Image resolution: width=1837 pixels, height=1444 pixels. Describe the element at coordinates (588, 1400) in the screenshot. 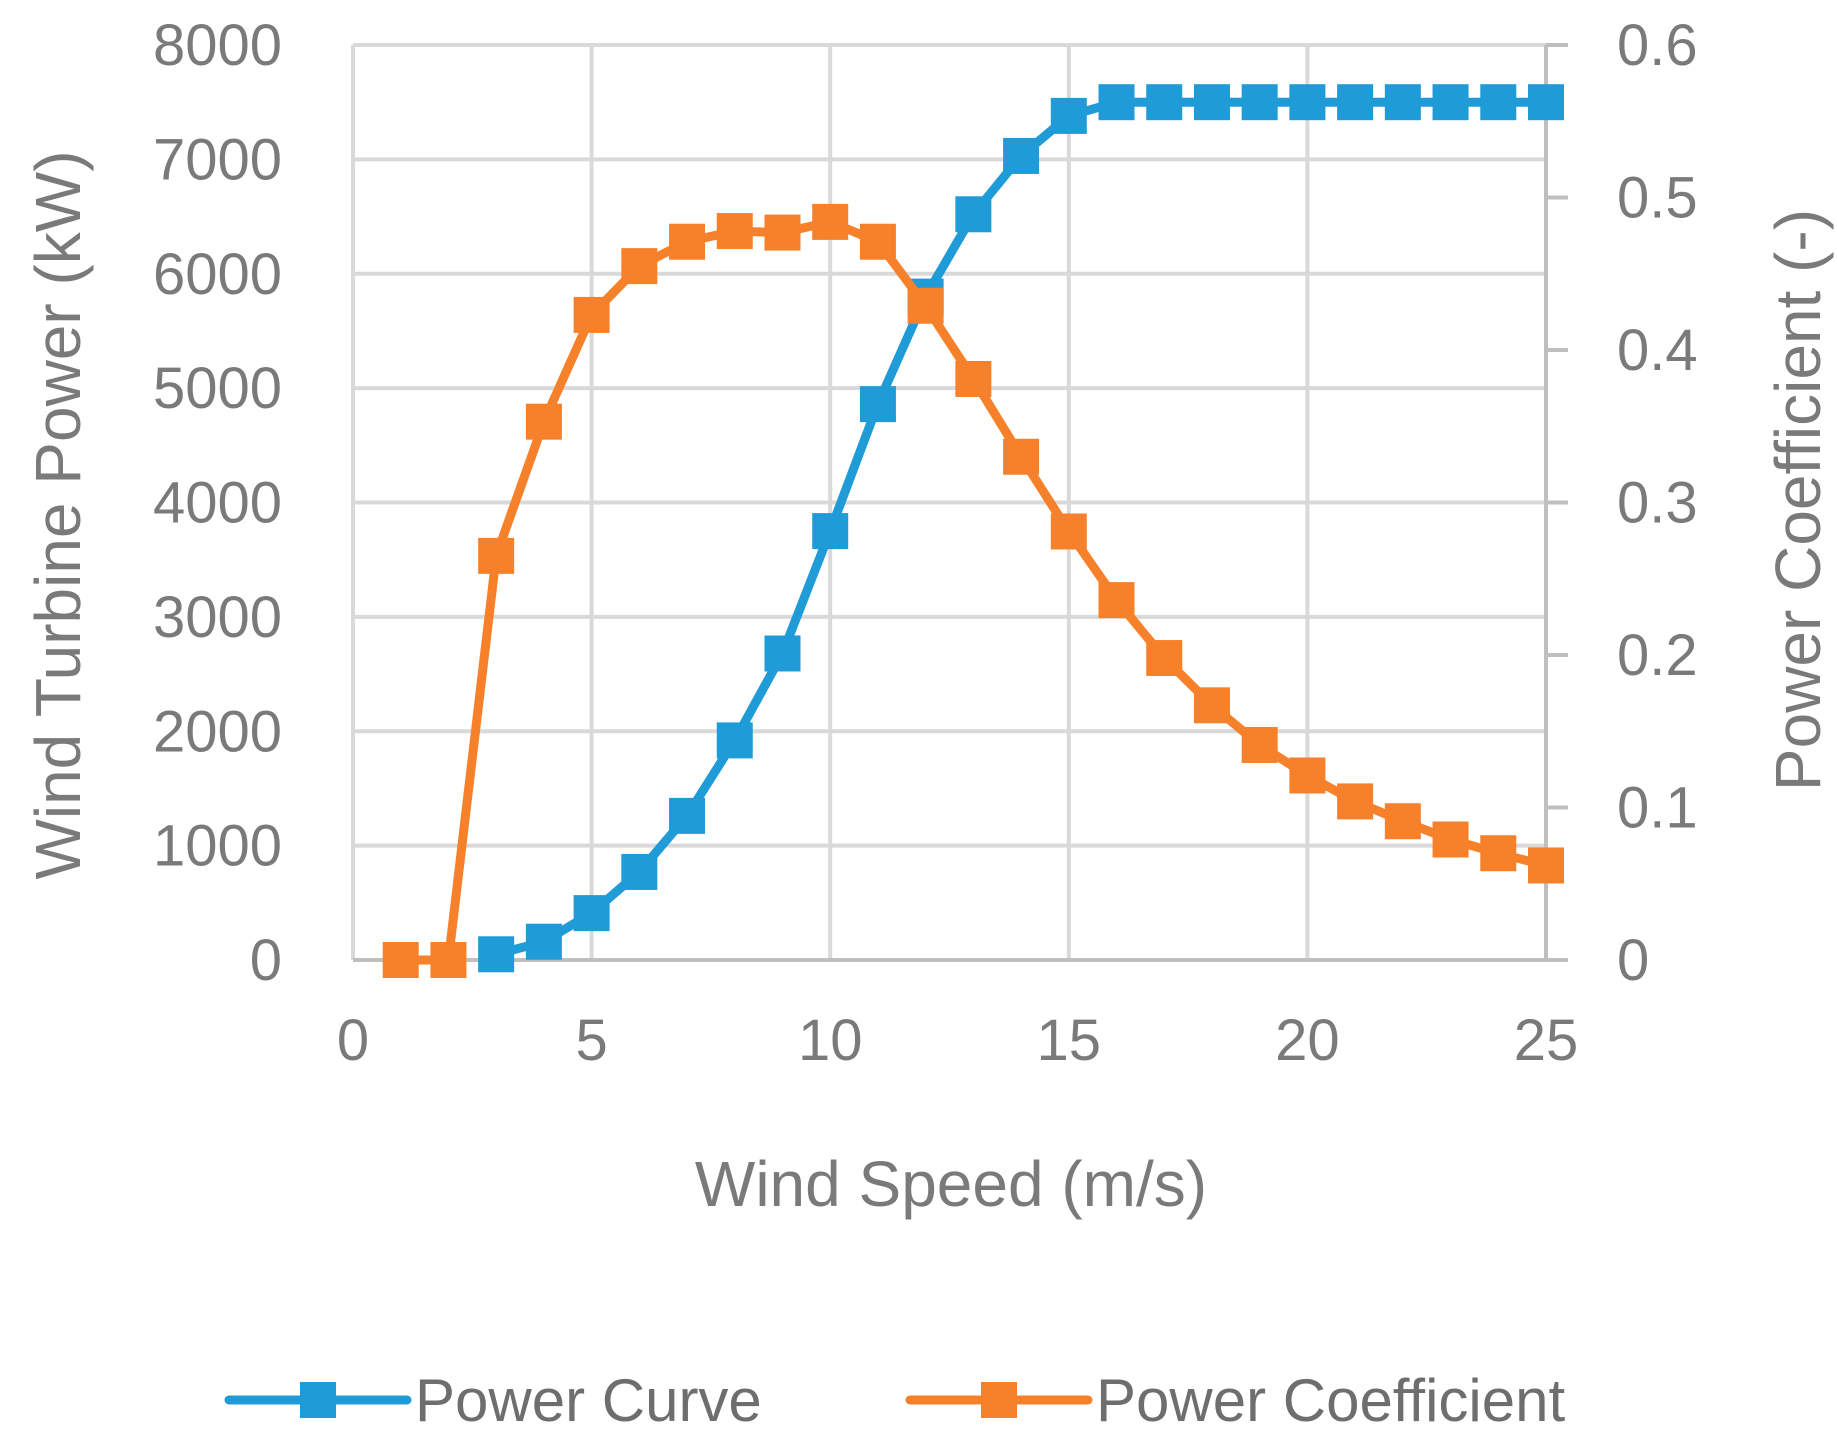

I see `legend-label-power-curve: Power Curve` at that location.